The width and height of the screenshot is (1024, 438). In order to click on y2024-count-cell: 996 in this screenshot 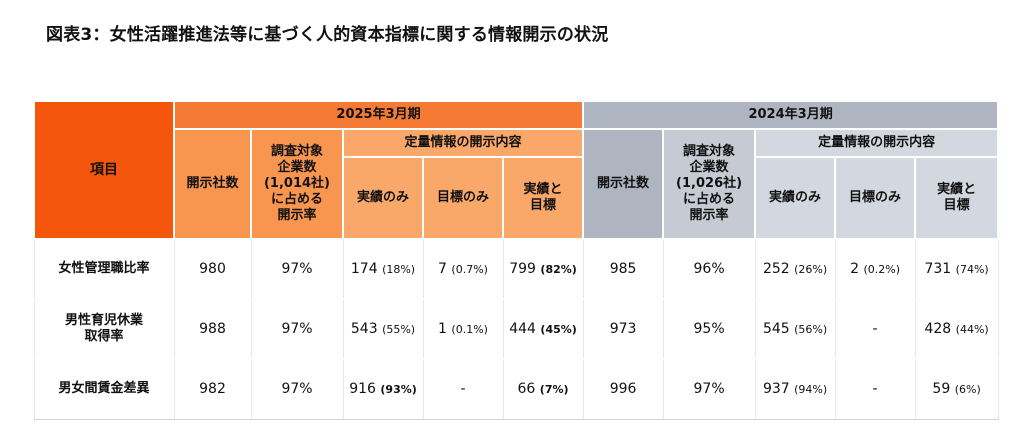, I will do `click(623, 389)`.